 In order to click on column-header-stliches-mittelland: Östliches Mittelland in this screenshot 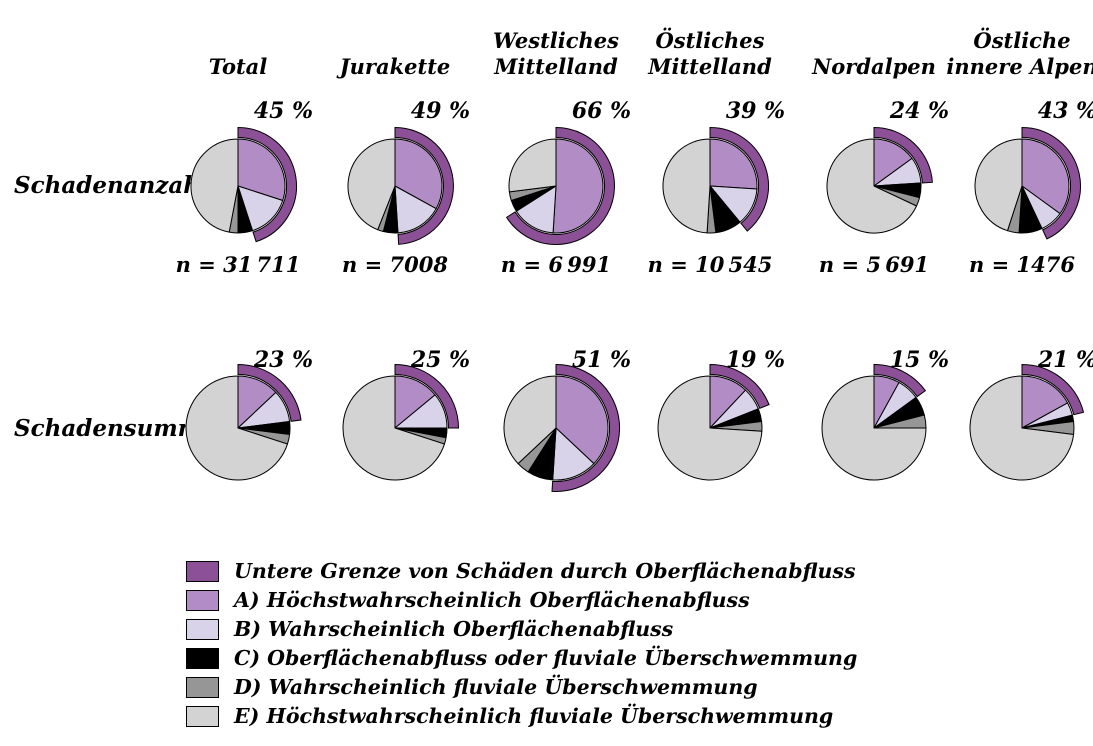, I will do `click(710, 49)`.